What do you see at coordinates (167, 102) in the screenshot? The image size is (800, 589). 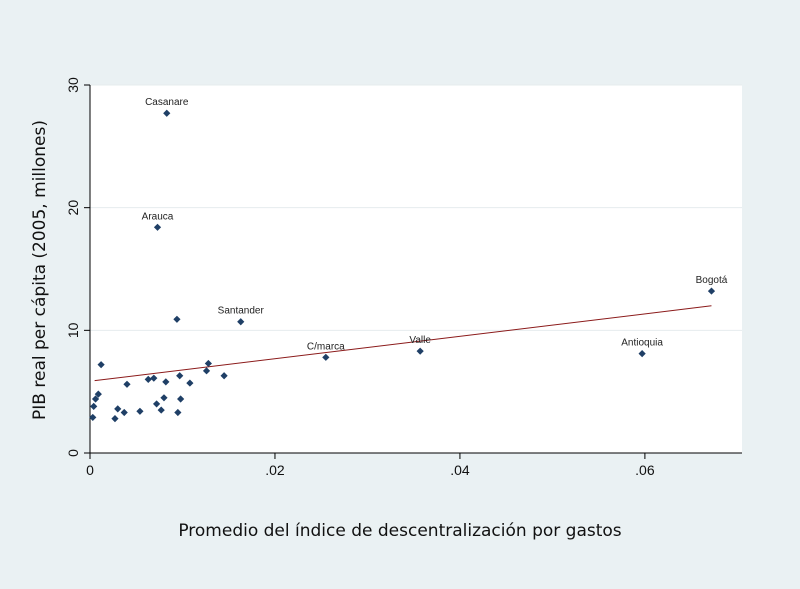 I see `point-label: Casanare` at bounding box center [167, 102].